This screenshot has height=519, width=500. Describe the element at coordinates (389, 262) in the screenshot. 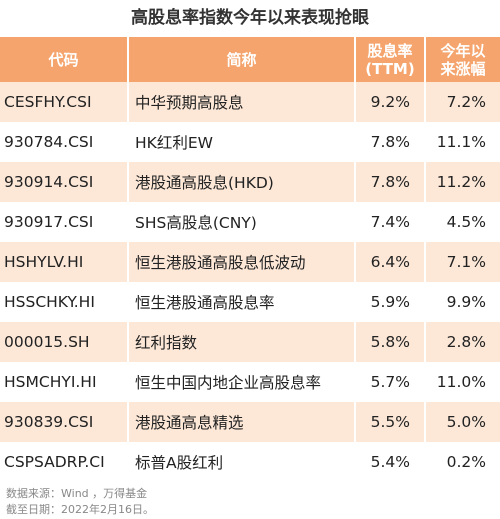

I see `table-cell: 6.4%` at that location.